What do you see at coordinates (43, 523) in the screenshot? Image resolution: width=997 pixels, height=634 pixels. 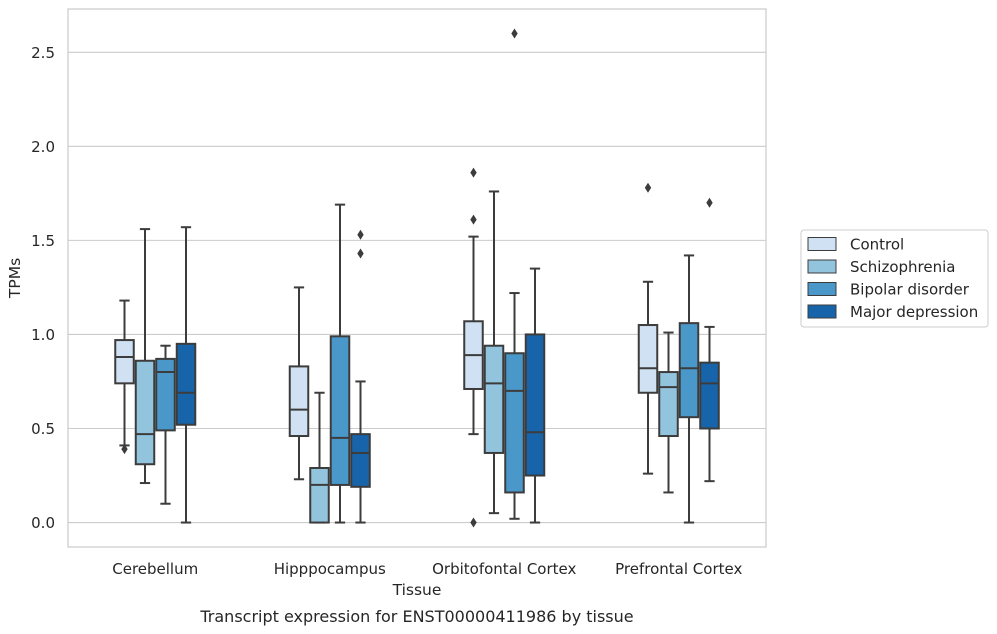 I see `y-tick-label: 0.0` at bounding box center [43, 523].